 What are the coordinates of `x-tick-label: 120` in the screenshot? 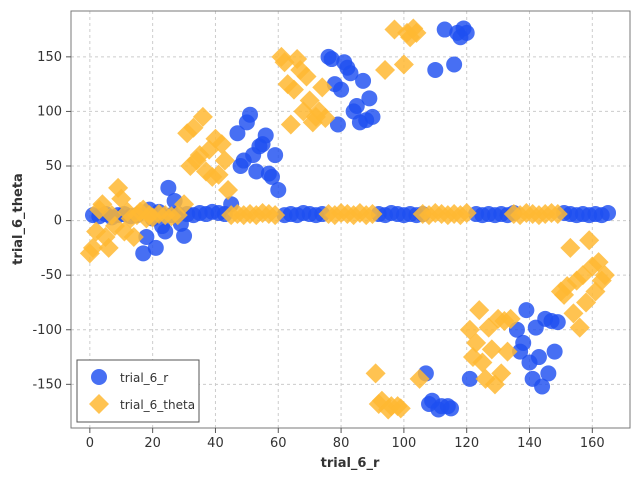 It's located at (466, 443).